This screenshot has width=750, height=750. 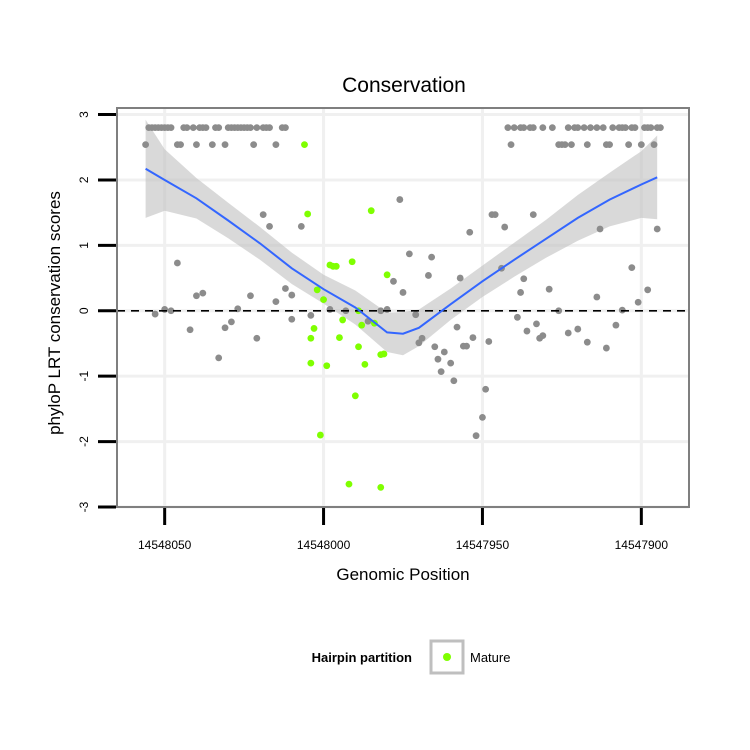 I want to click on y-tick-label-1: -2, so click(x=84, y=441).